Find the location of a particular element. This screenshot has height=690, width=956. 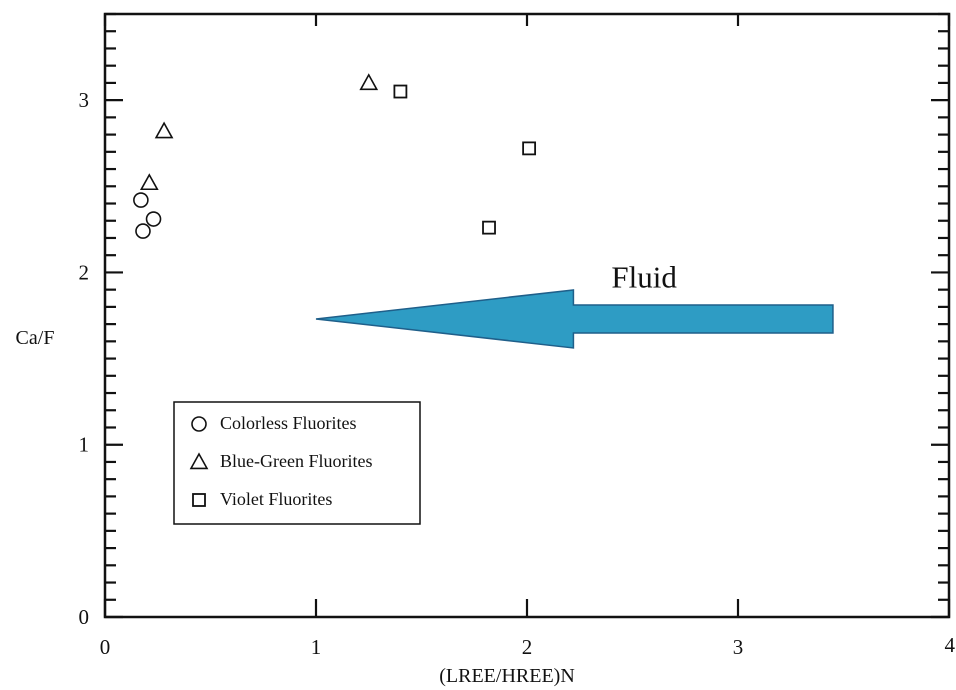

x-tick-label: 2 is located at coordinates (527, 647).